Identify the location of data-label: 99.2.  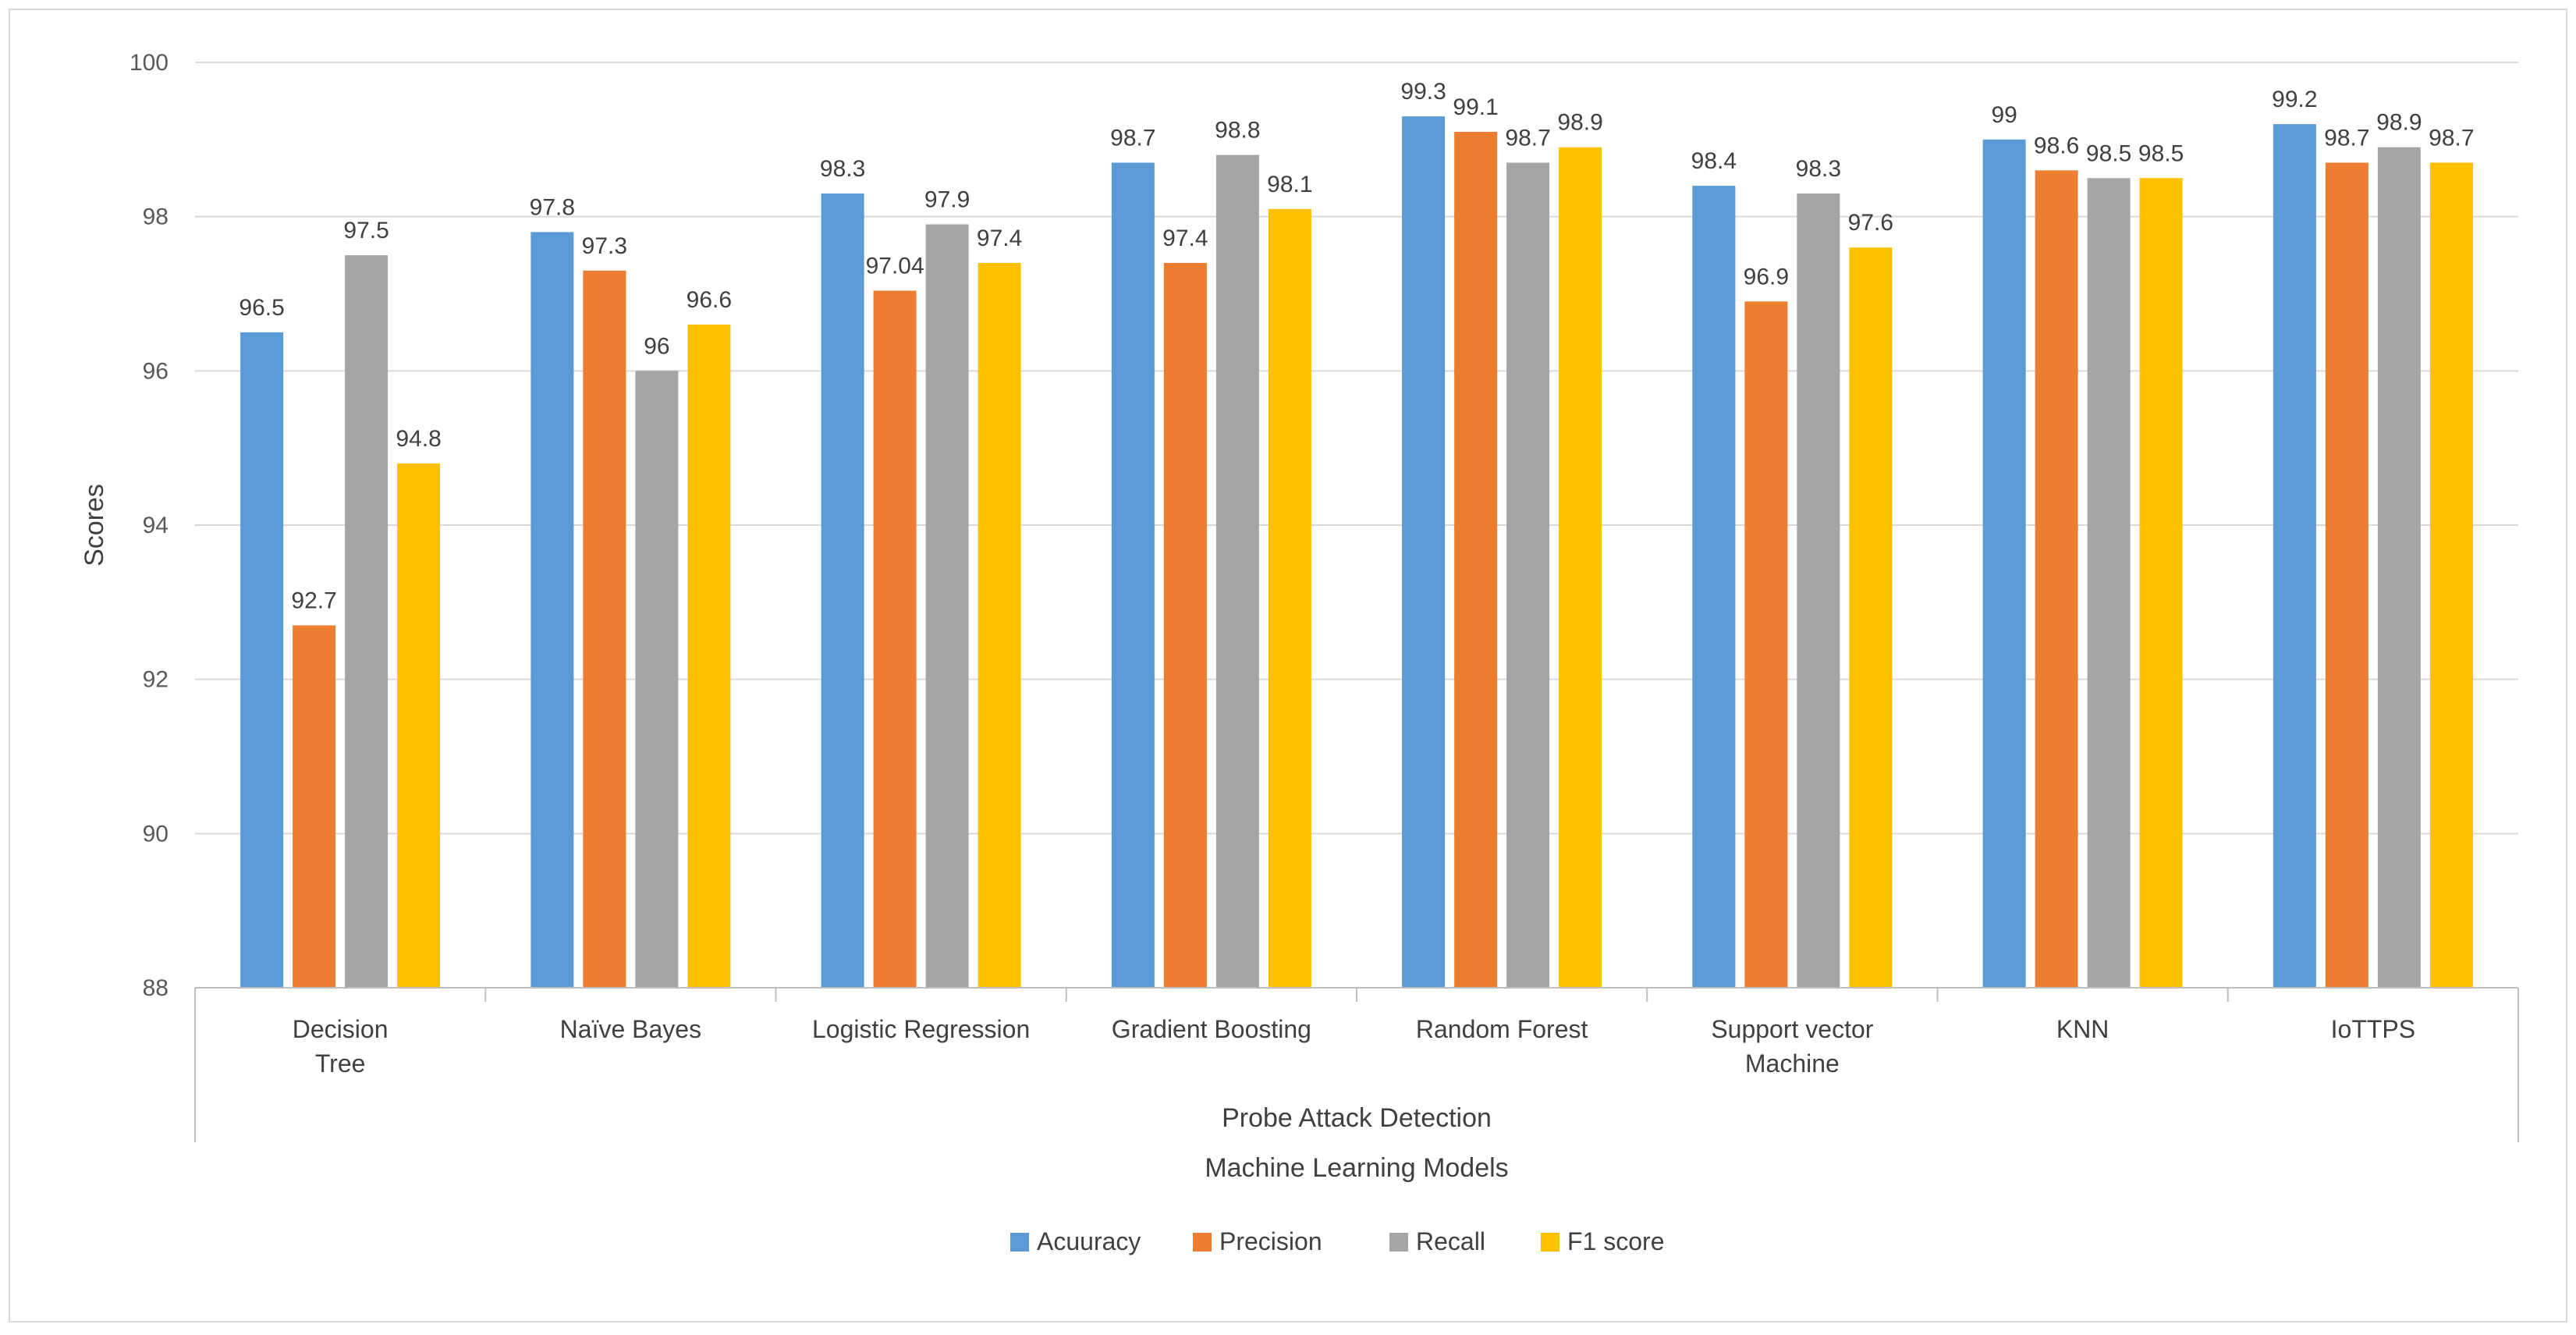
(2294, 99).